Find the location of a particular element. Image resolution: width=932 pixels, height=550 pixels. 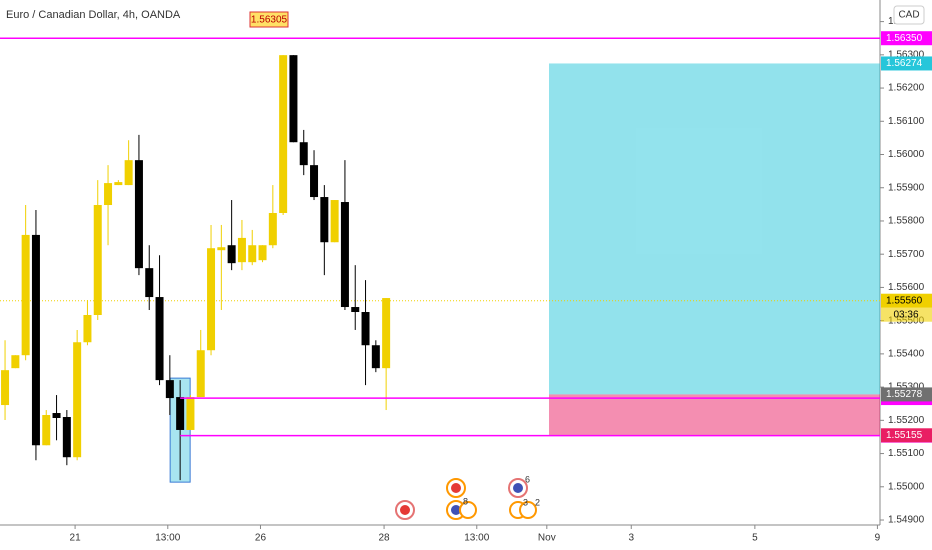

target-badge is located at coordinates (906, 63).